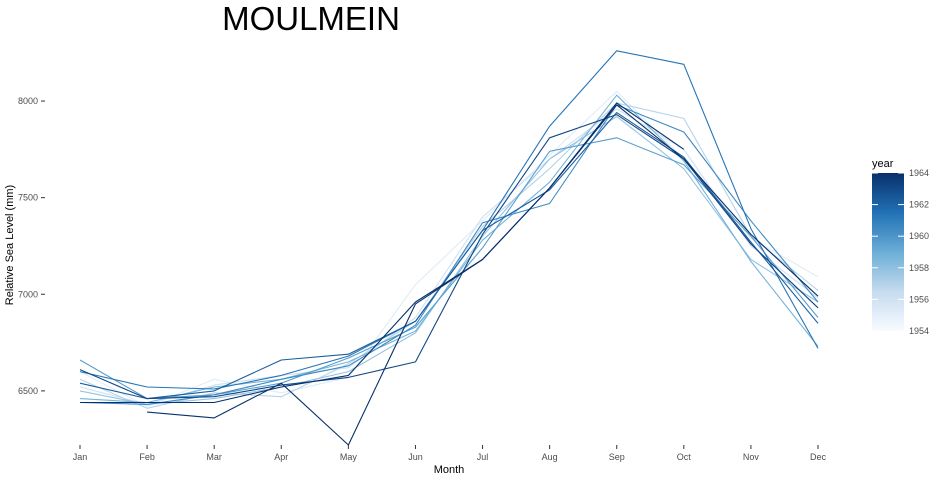 The width and height of the screenshot is (940, 480). What do you see at coordinates (415, 457) in the screenshot?
I see `x-tick-label: Jun` at bounding box center [415, 457].